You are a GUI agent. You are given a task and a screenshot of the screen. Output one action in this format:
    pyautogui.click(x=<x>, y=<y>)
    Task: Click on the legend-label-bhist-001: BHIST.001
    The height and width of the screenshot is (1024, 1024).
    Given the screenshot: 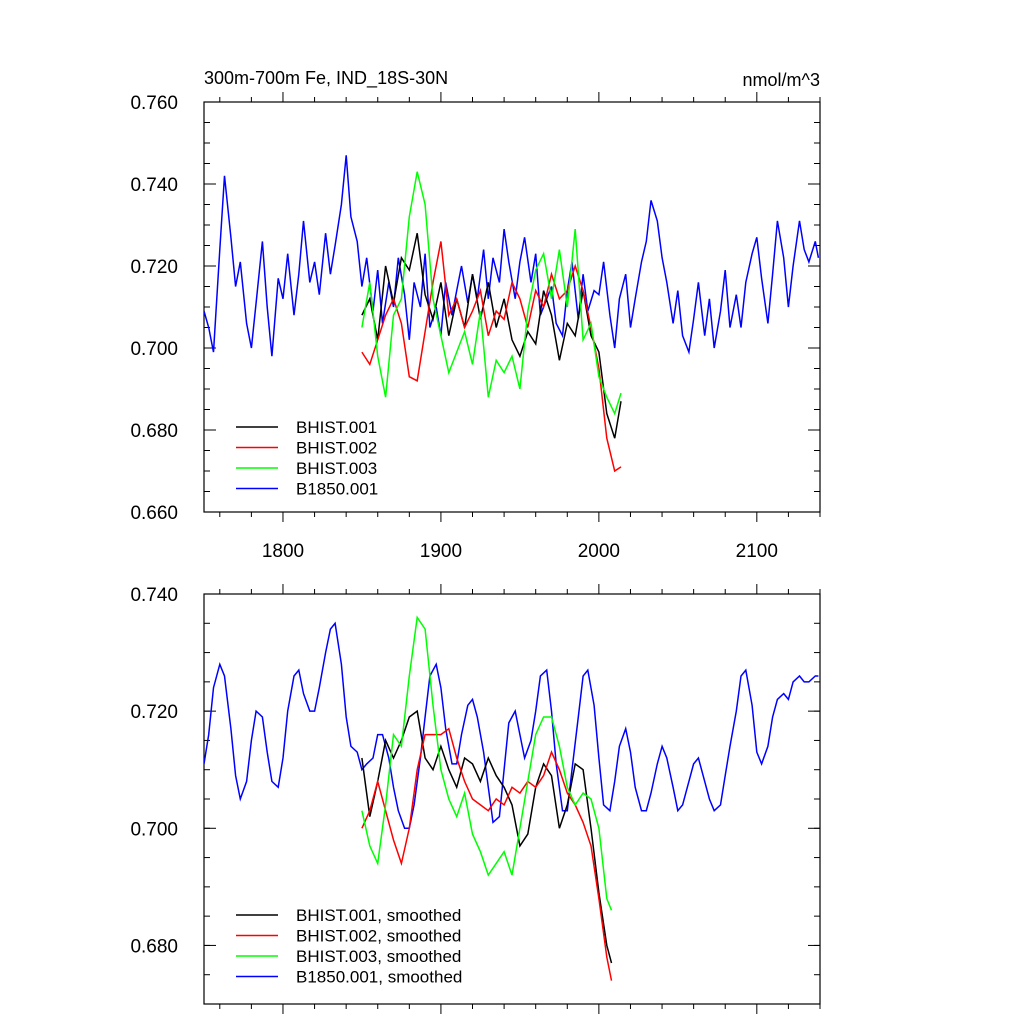 What is the action you would take?
    pyautogui.click(x=336, y=427)
    